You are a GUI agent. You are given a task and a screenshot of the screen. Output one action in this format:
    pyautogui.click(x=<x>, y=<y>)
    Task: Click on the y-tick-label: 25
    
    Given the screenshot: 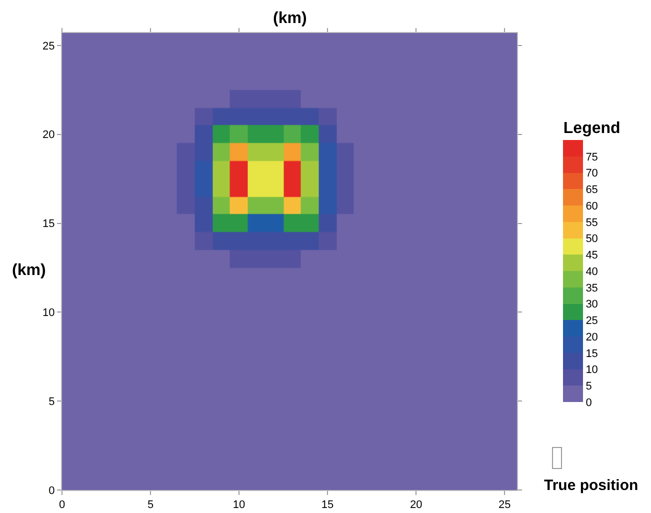 What is the action you would take?
    pyautogui.click(x=48, y=46)
    